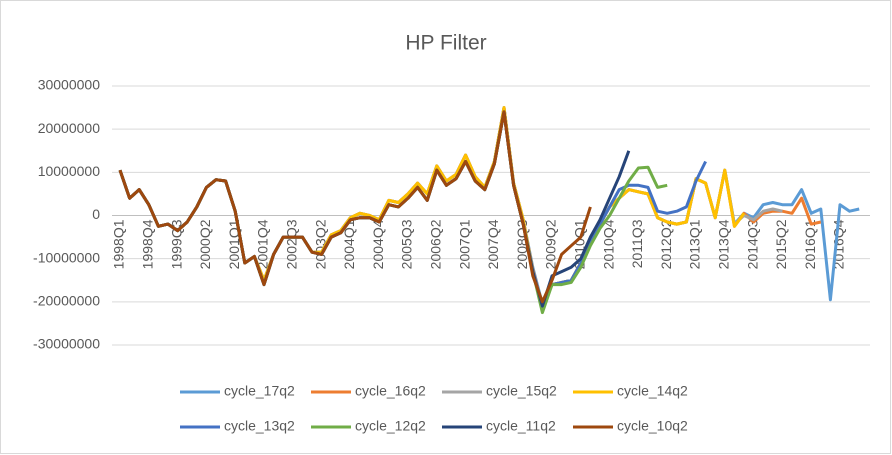 The image size is (892, 455). Describe the element at coordinates (436, 244) in the screenshot. I see `x-tick-label: 2006Q2` at that location.